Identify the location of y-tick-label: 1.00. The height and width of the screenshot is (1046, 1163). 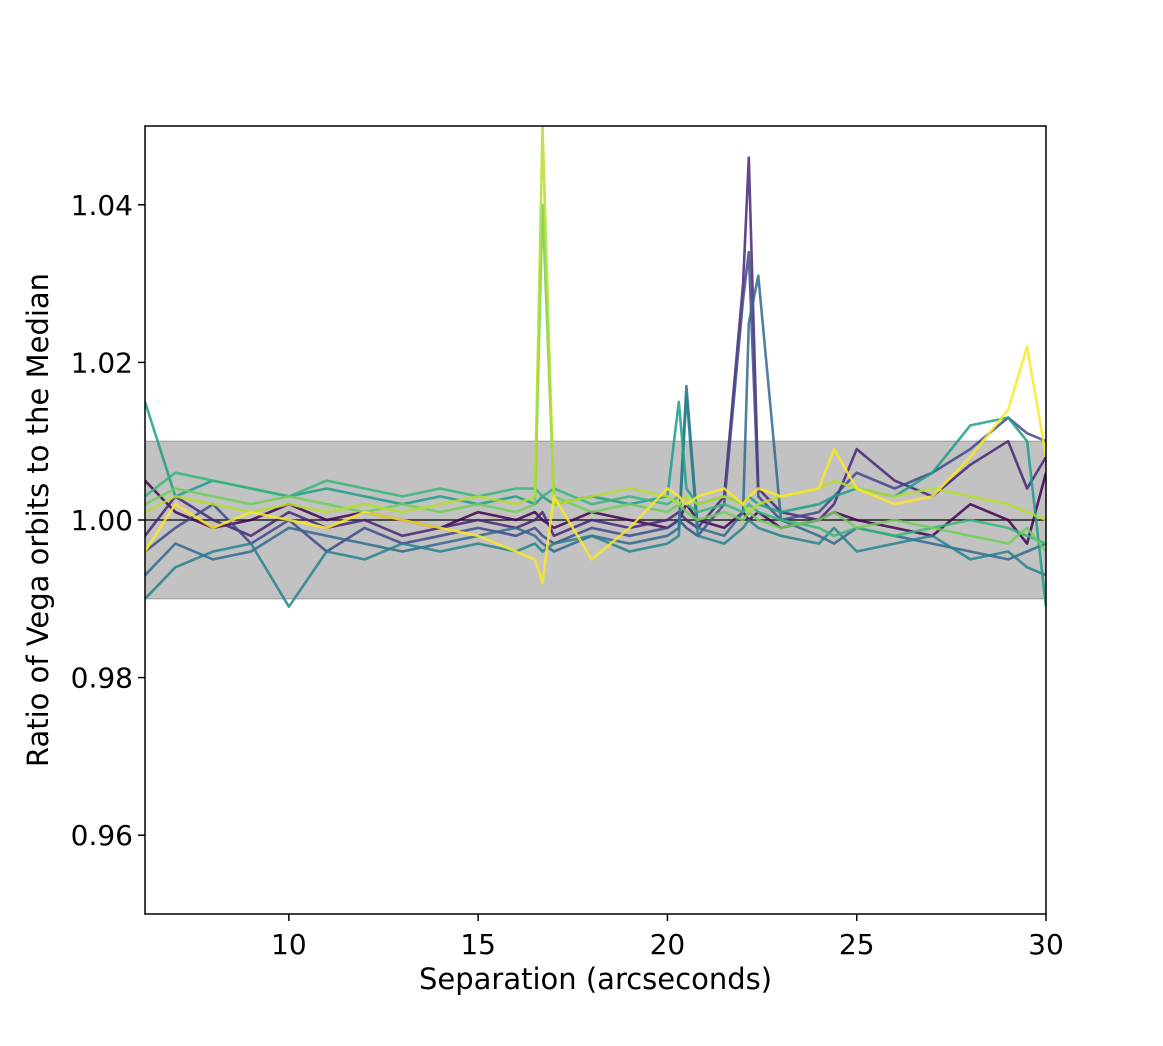
(102, 520).